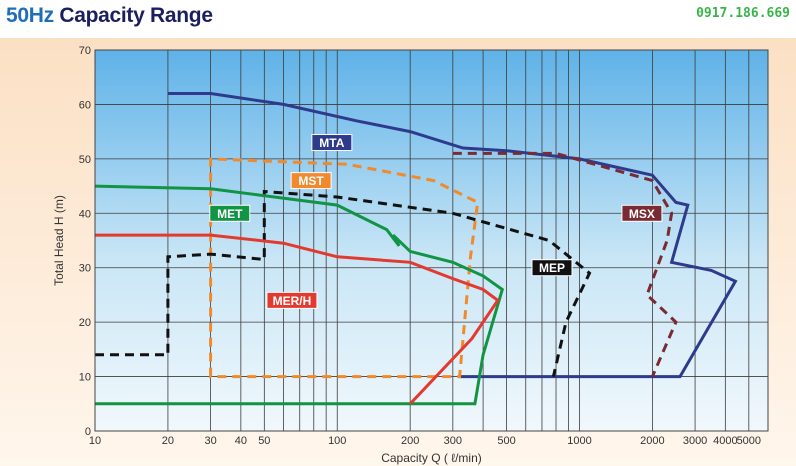 The image size is (796, 466). Describe the element at coordinates (725, 441) in the screenshot. I see `x-tick-label: 4000` at that location.